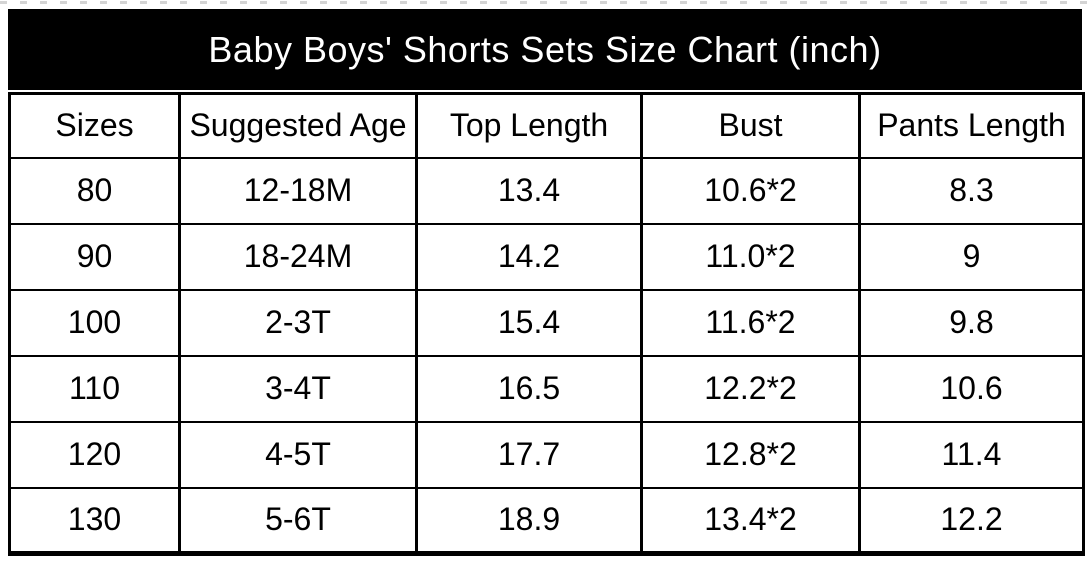  What do you see at coordinates (971, 454) in the screenshot?
I see `cell-pants-length: 11.4` at bounding box center [971, 454].